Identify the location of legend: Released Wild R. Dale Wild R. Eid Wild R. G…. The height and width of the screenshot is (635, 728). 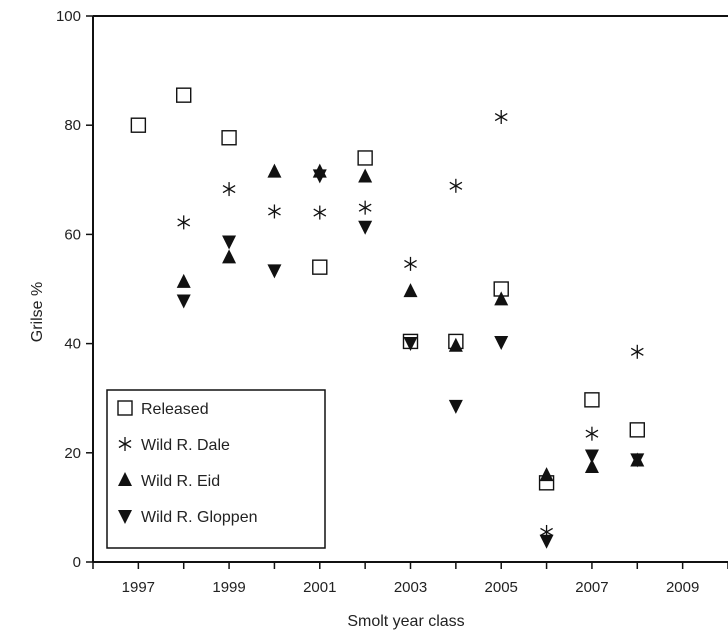
(216, 469).